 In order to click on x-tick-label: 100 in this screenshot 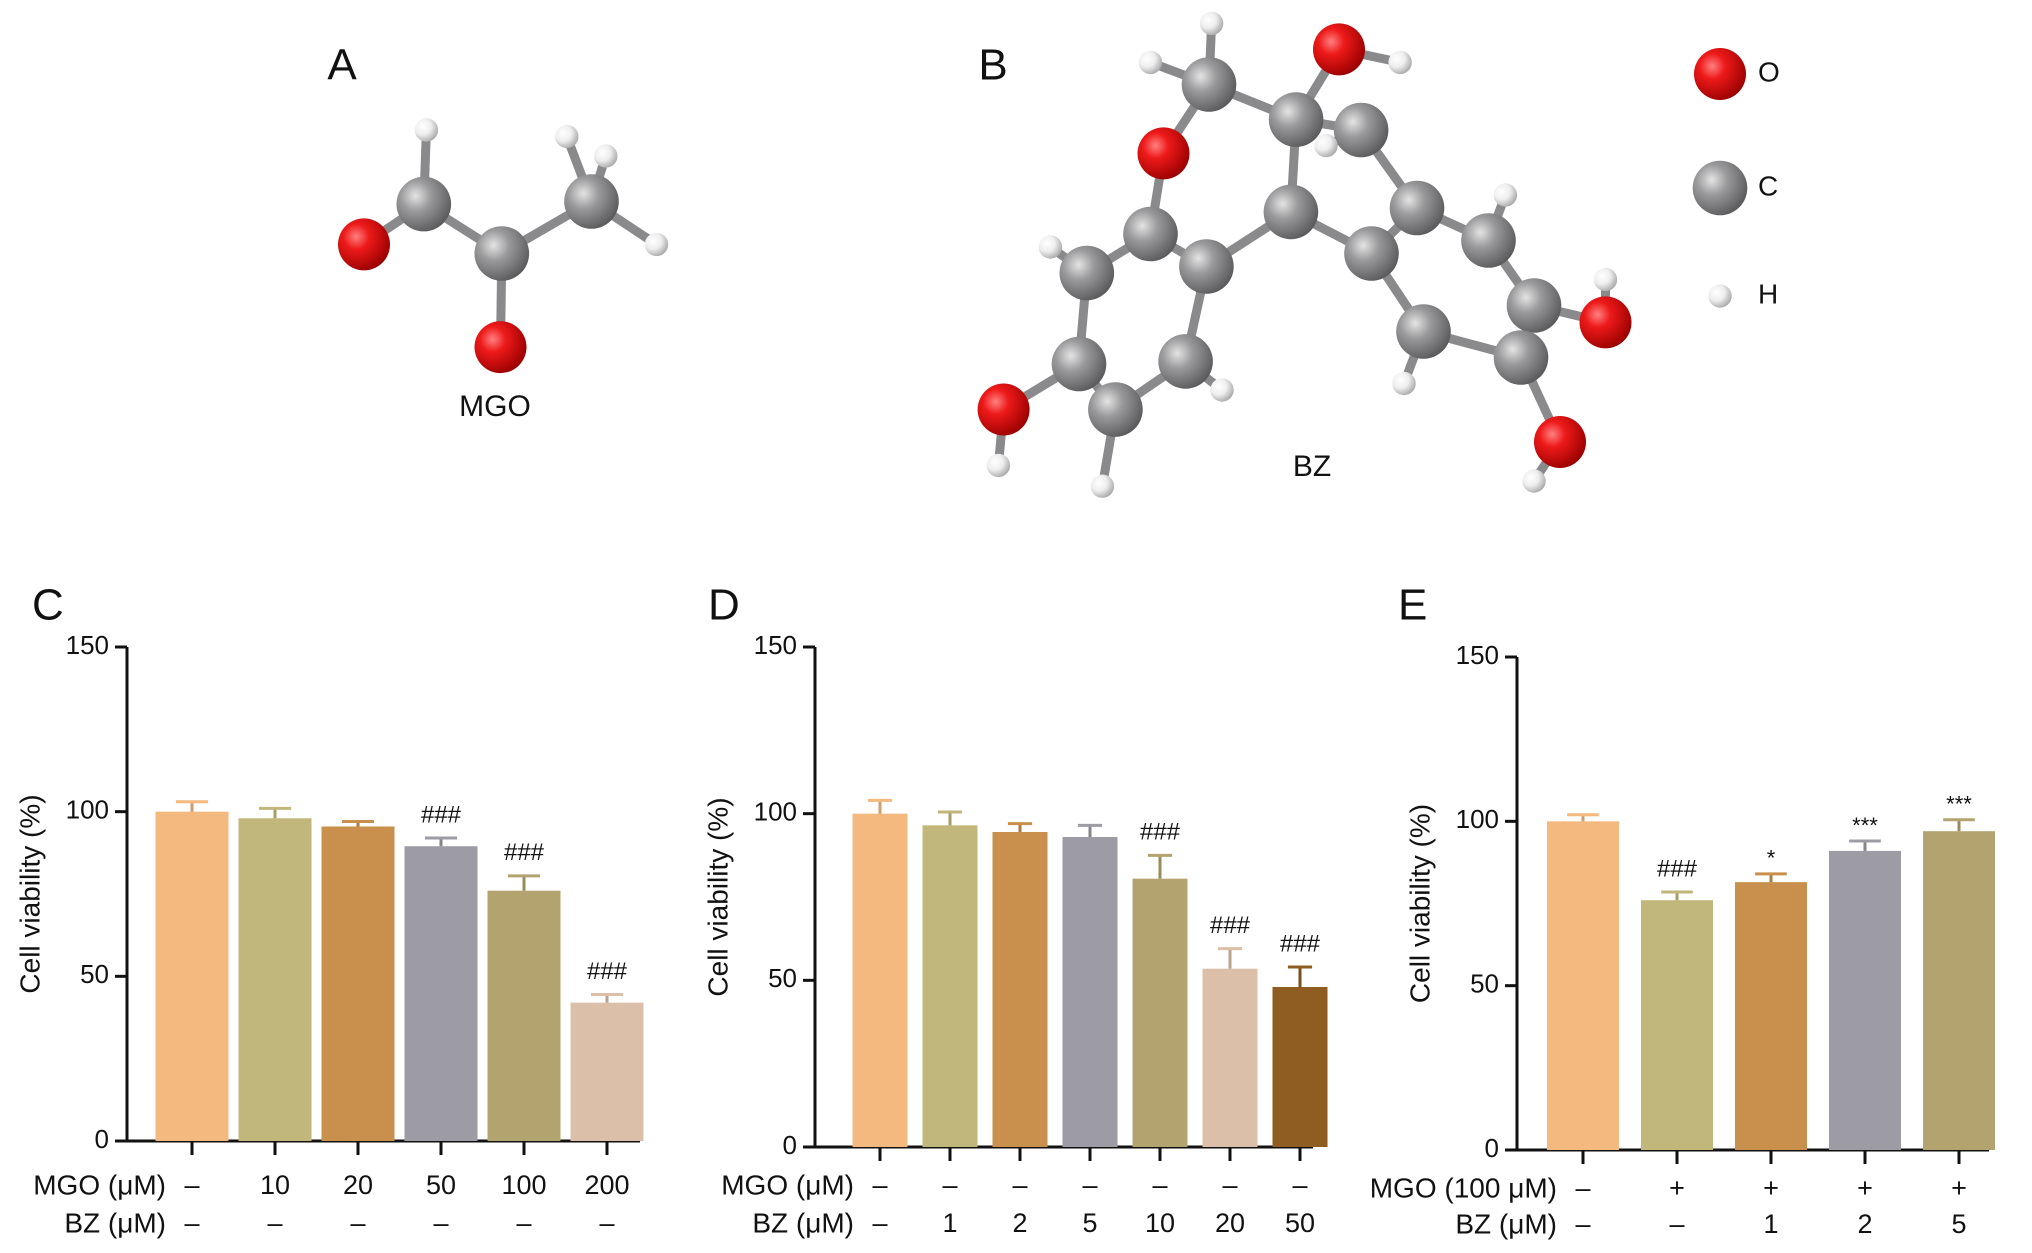, I will do `click(523, 1185)`.